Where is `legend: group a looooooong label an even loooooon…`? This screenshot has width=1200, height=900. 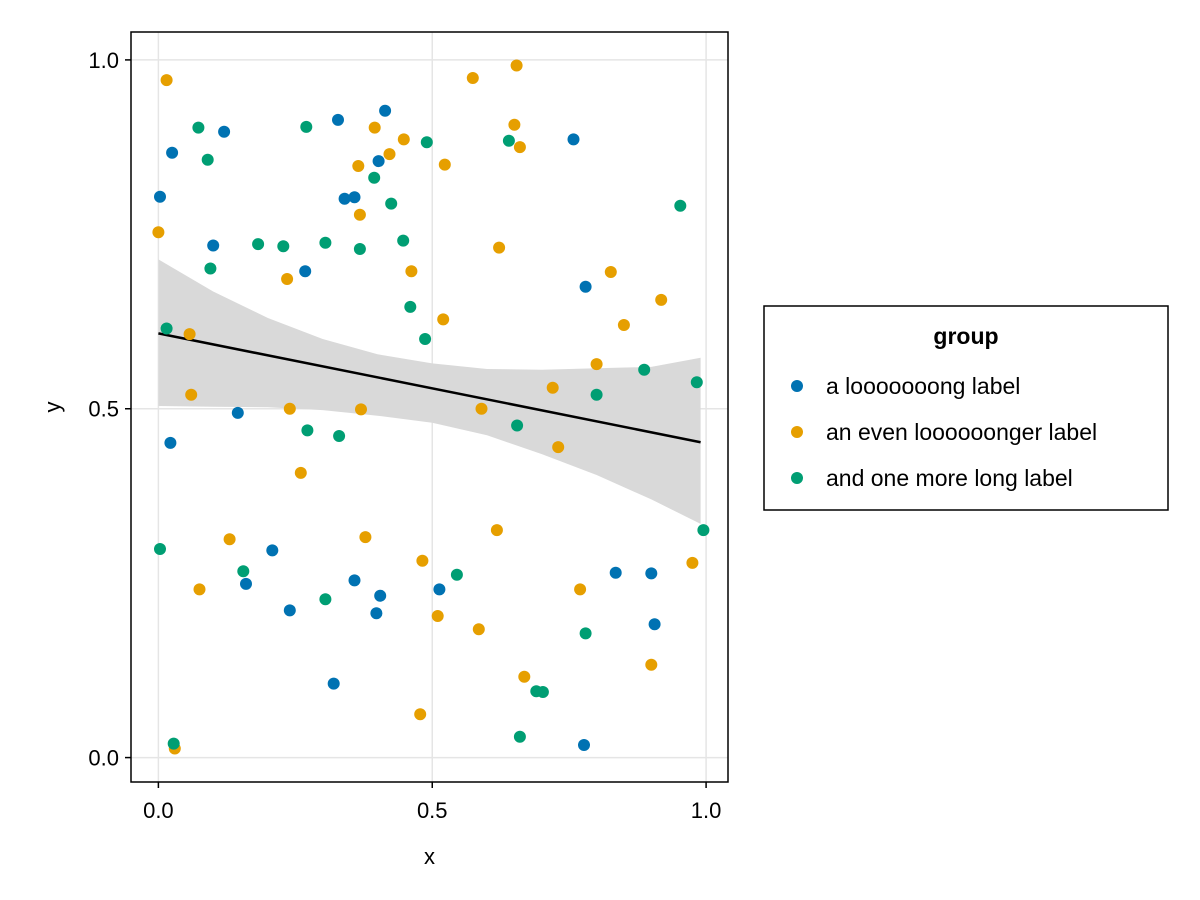 legend: group a looooooong label an even loooooon… is located at coordinates (966, 408).